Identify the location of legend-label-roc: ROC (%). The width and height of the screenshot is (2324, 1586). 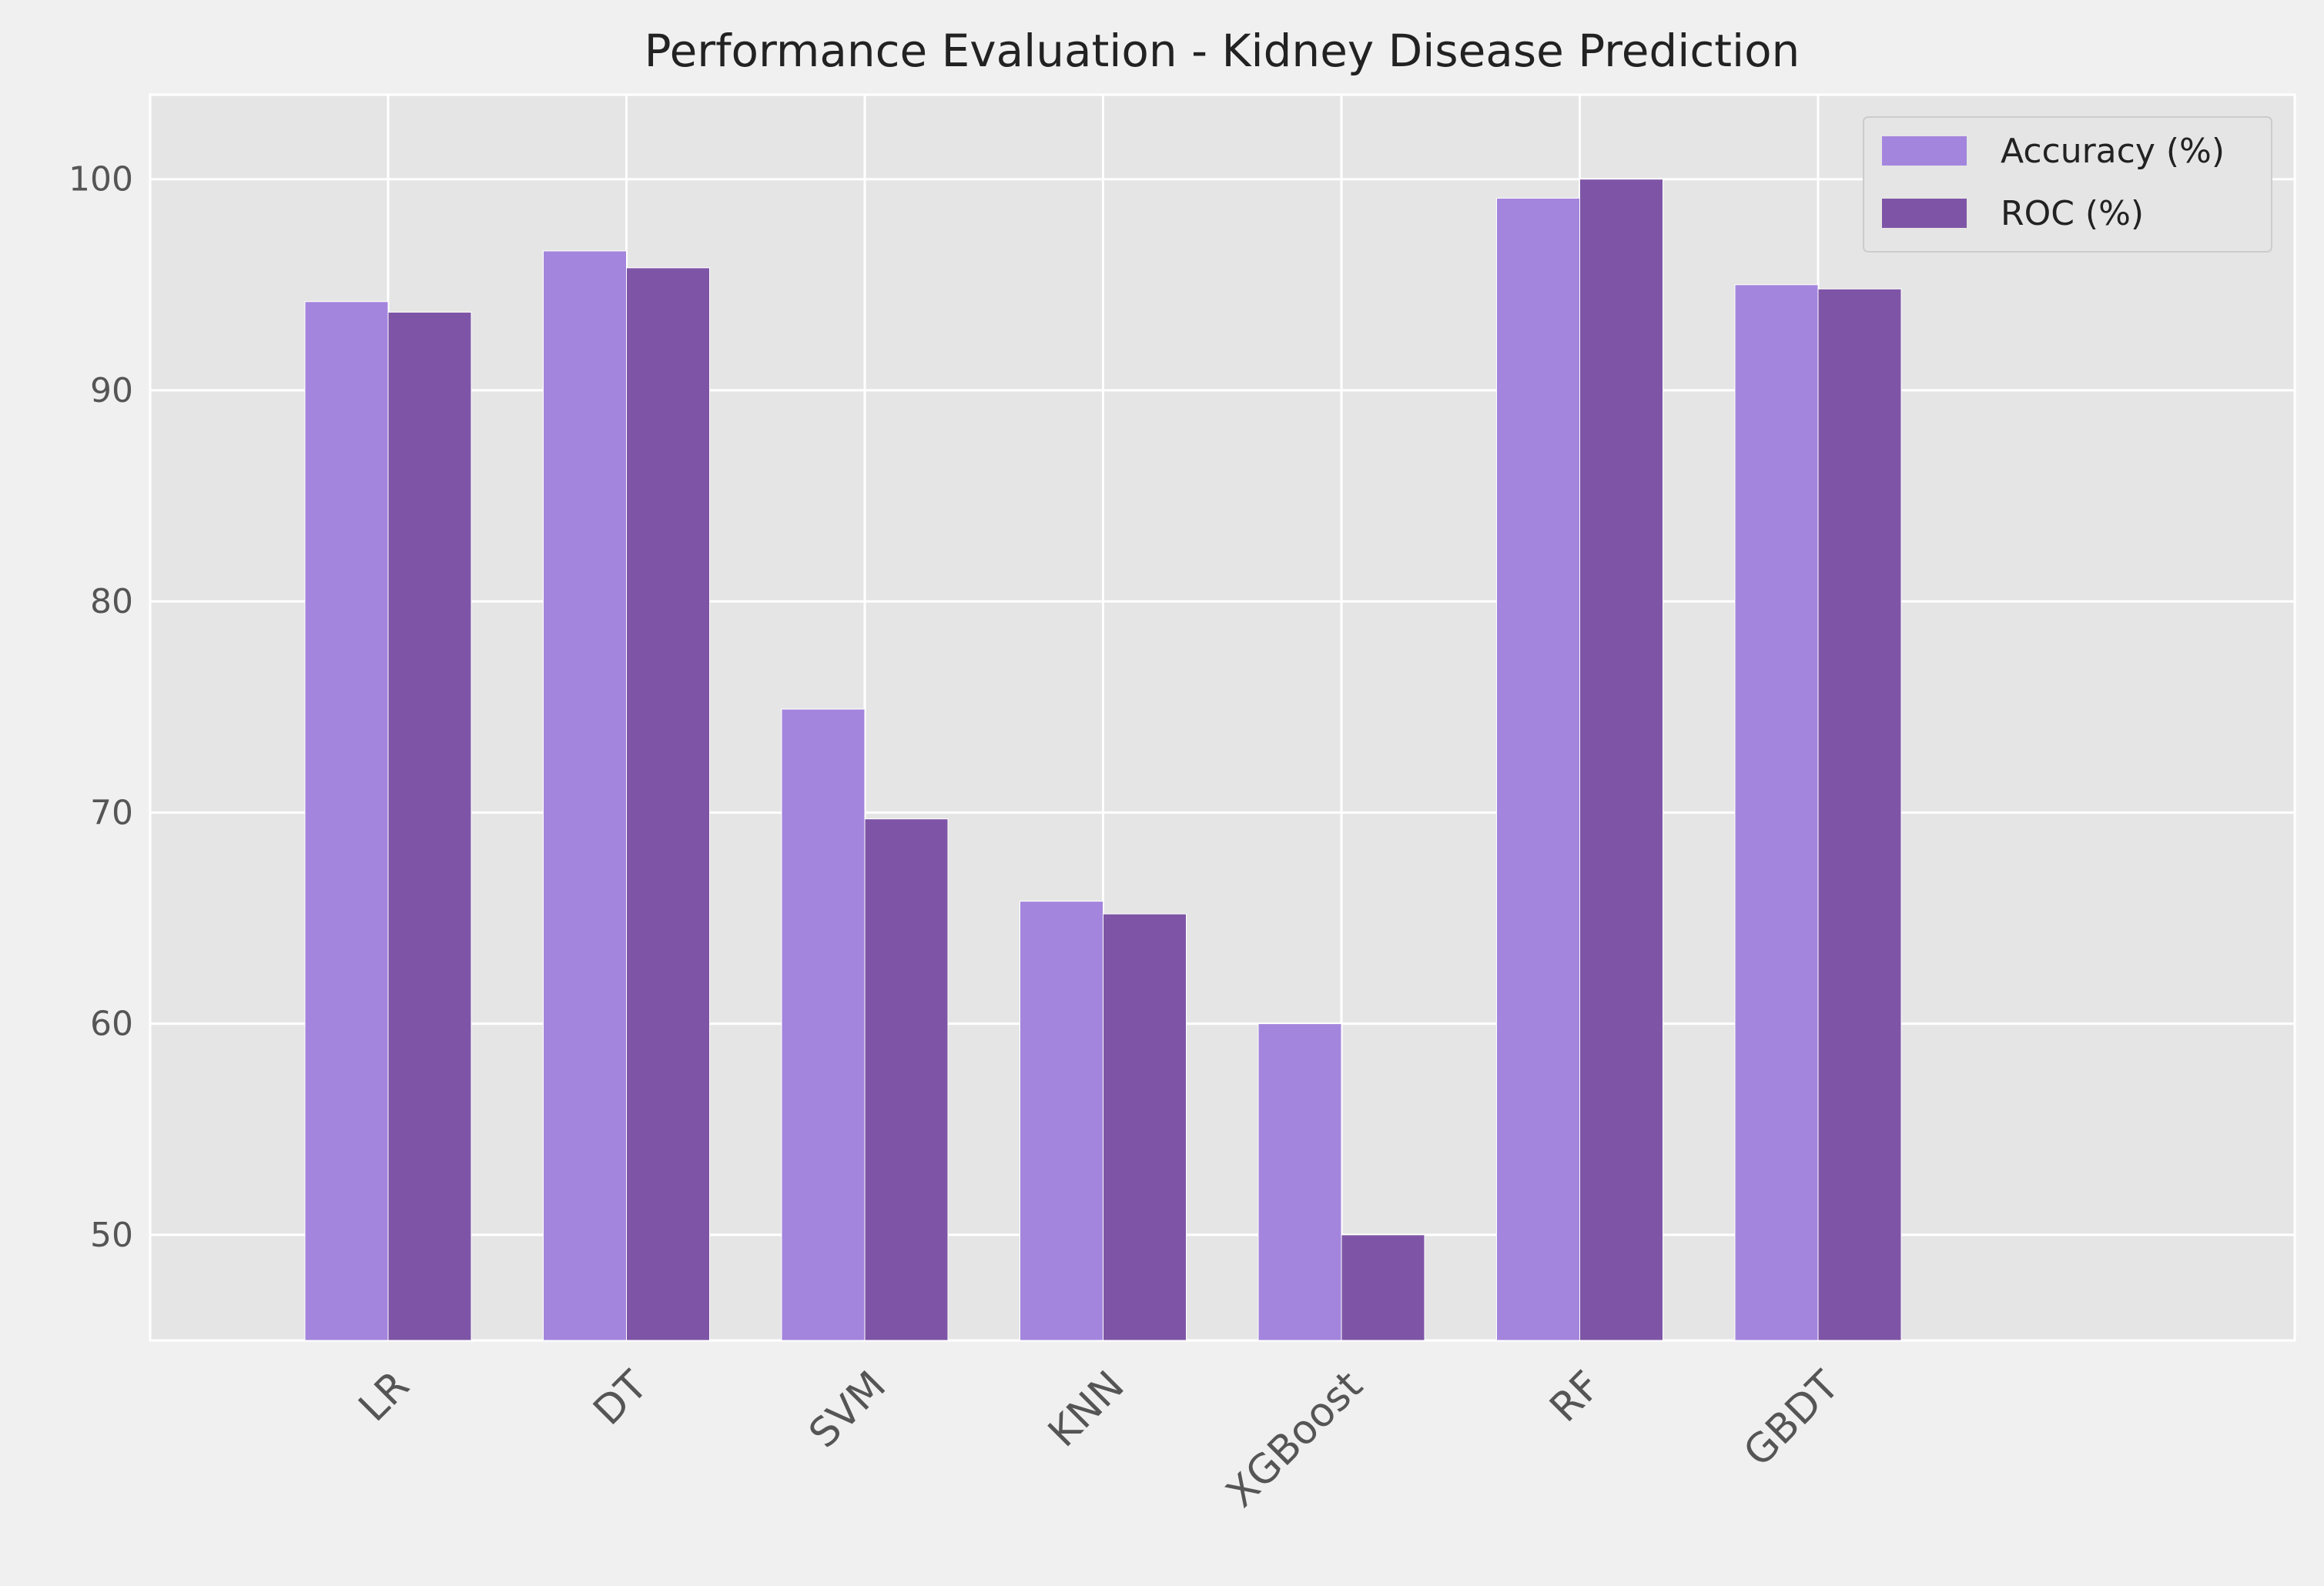
(2072, 213).